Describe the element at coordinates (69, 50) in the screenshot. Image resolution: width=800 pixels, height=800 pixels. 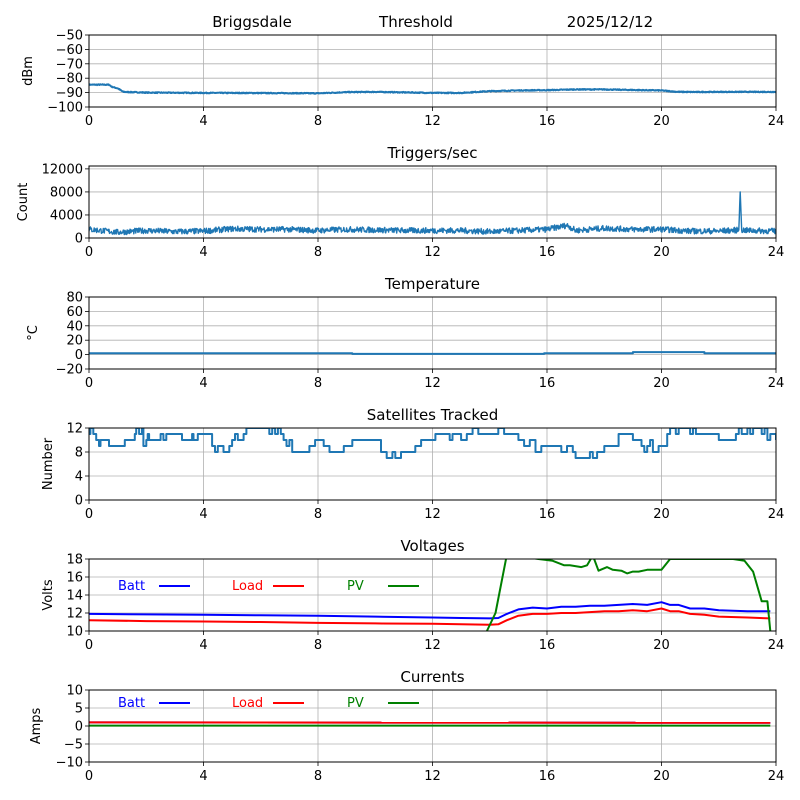
I see `y-tick-label: −60` at that location.